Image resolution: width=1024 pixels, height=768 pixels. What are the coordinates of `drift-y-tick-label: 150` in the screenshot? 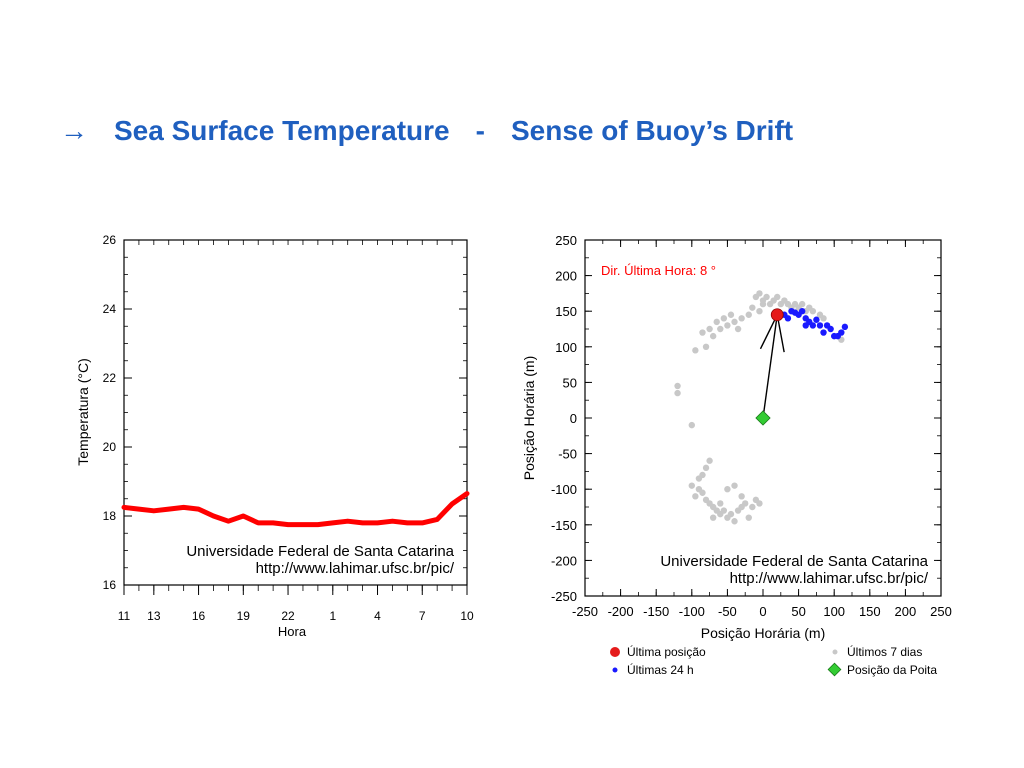 It's located at (566, 311).